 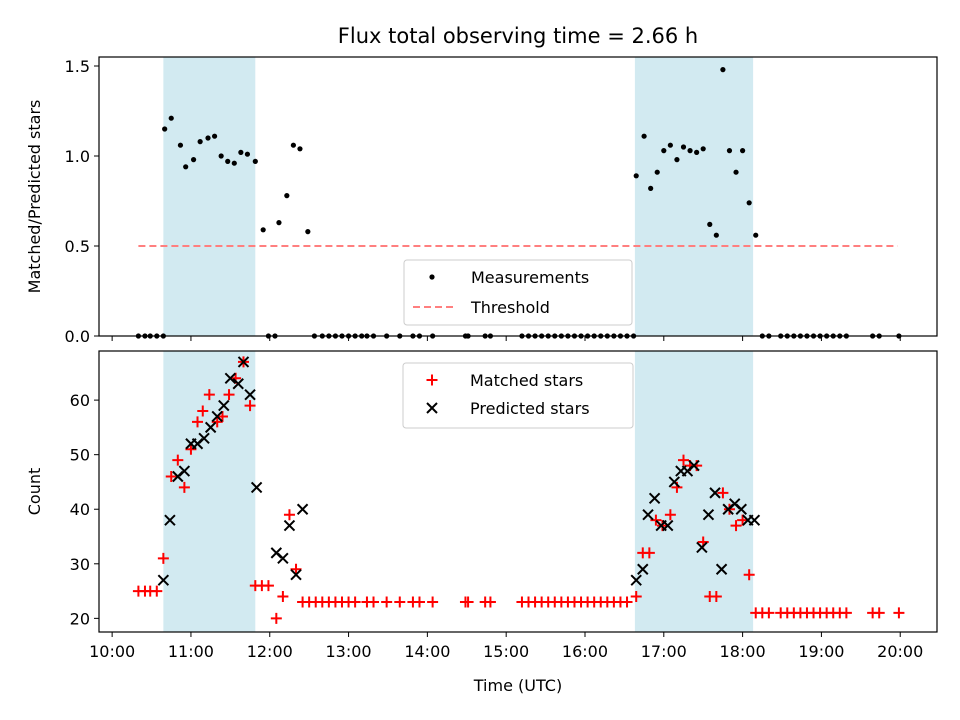 I want to click on x-tick-label: 11:00, so click(x=191, y=651).